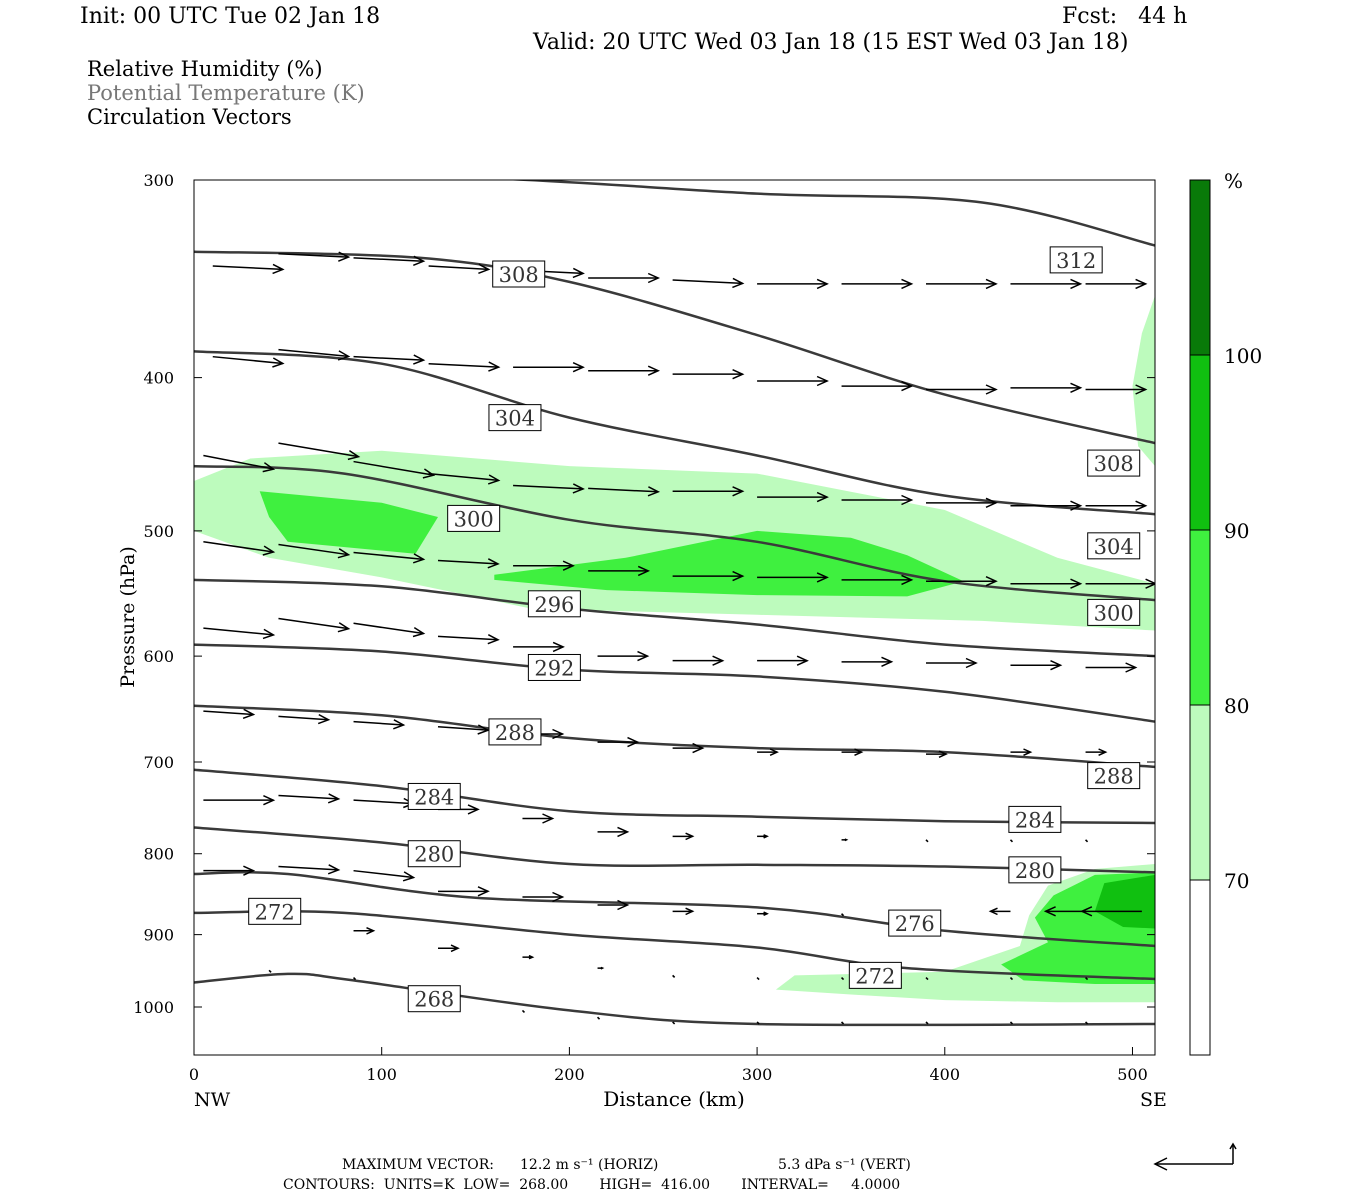 This screenshot has height=1200, width=1350. What do you see at coordinates (1035, 871) in the screenshot?
I see `isentrope-label-text: 280` at bounding box center [1035, 871].